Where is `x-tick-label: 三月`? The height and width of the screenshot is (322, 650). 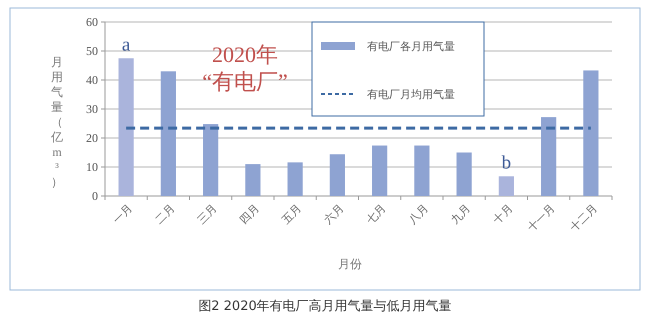
x-tick-label: 三月 is located at coordinates (207, 214).